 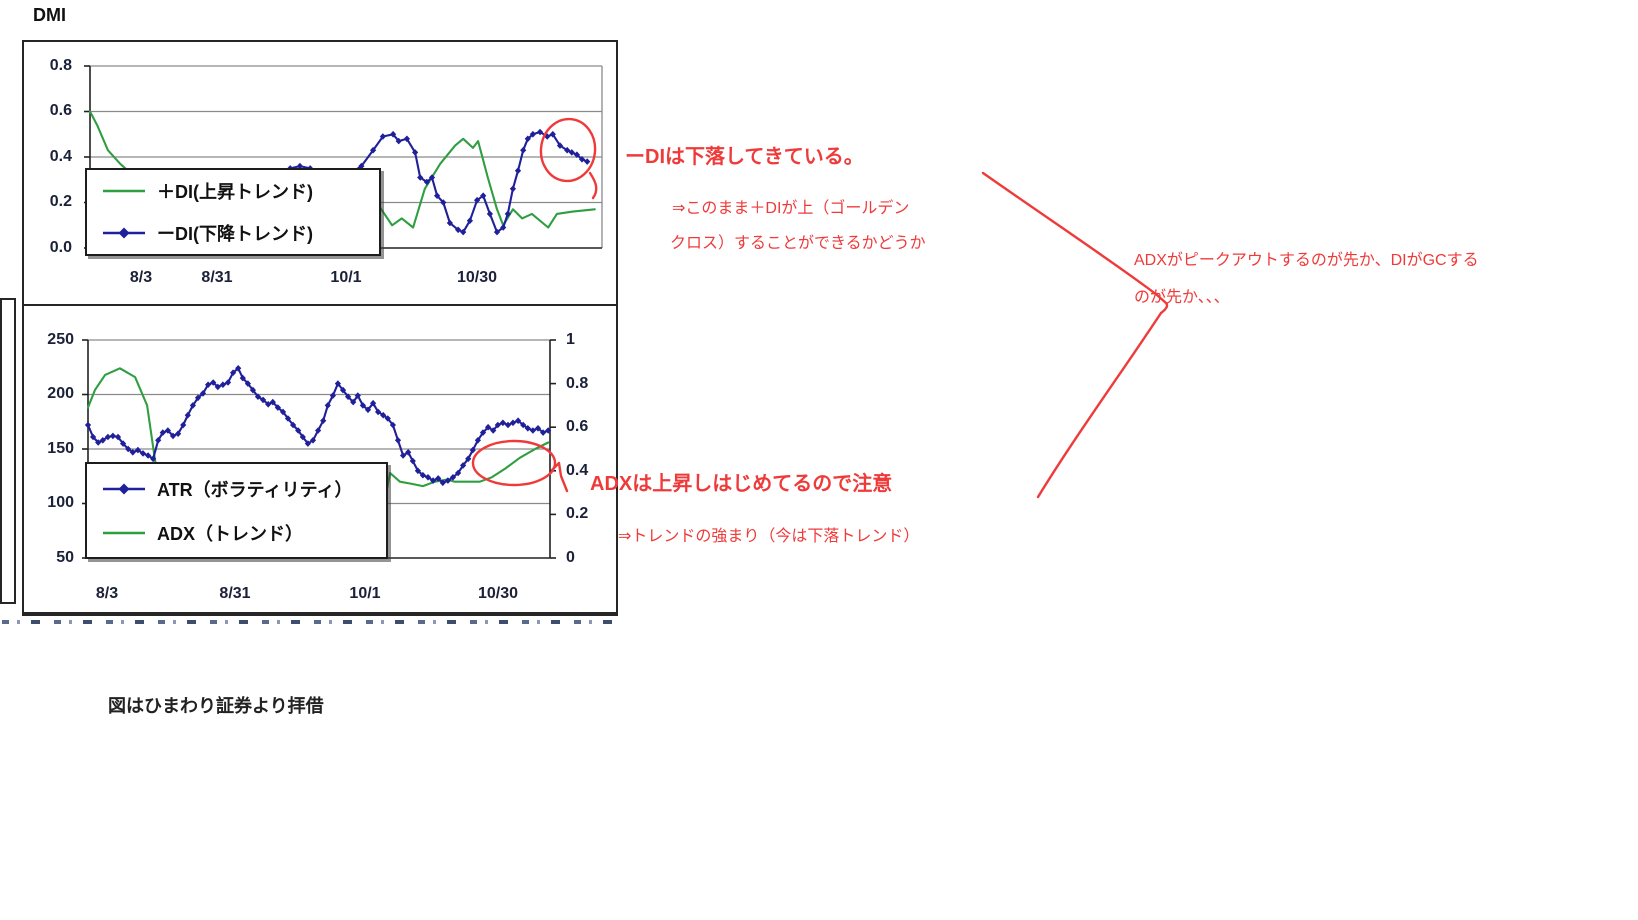 I want to click on plus-di-line-swatch, so click(x=124, y=191).